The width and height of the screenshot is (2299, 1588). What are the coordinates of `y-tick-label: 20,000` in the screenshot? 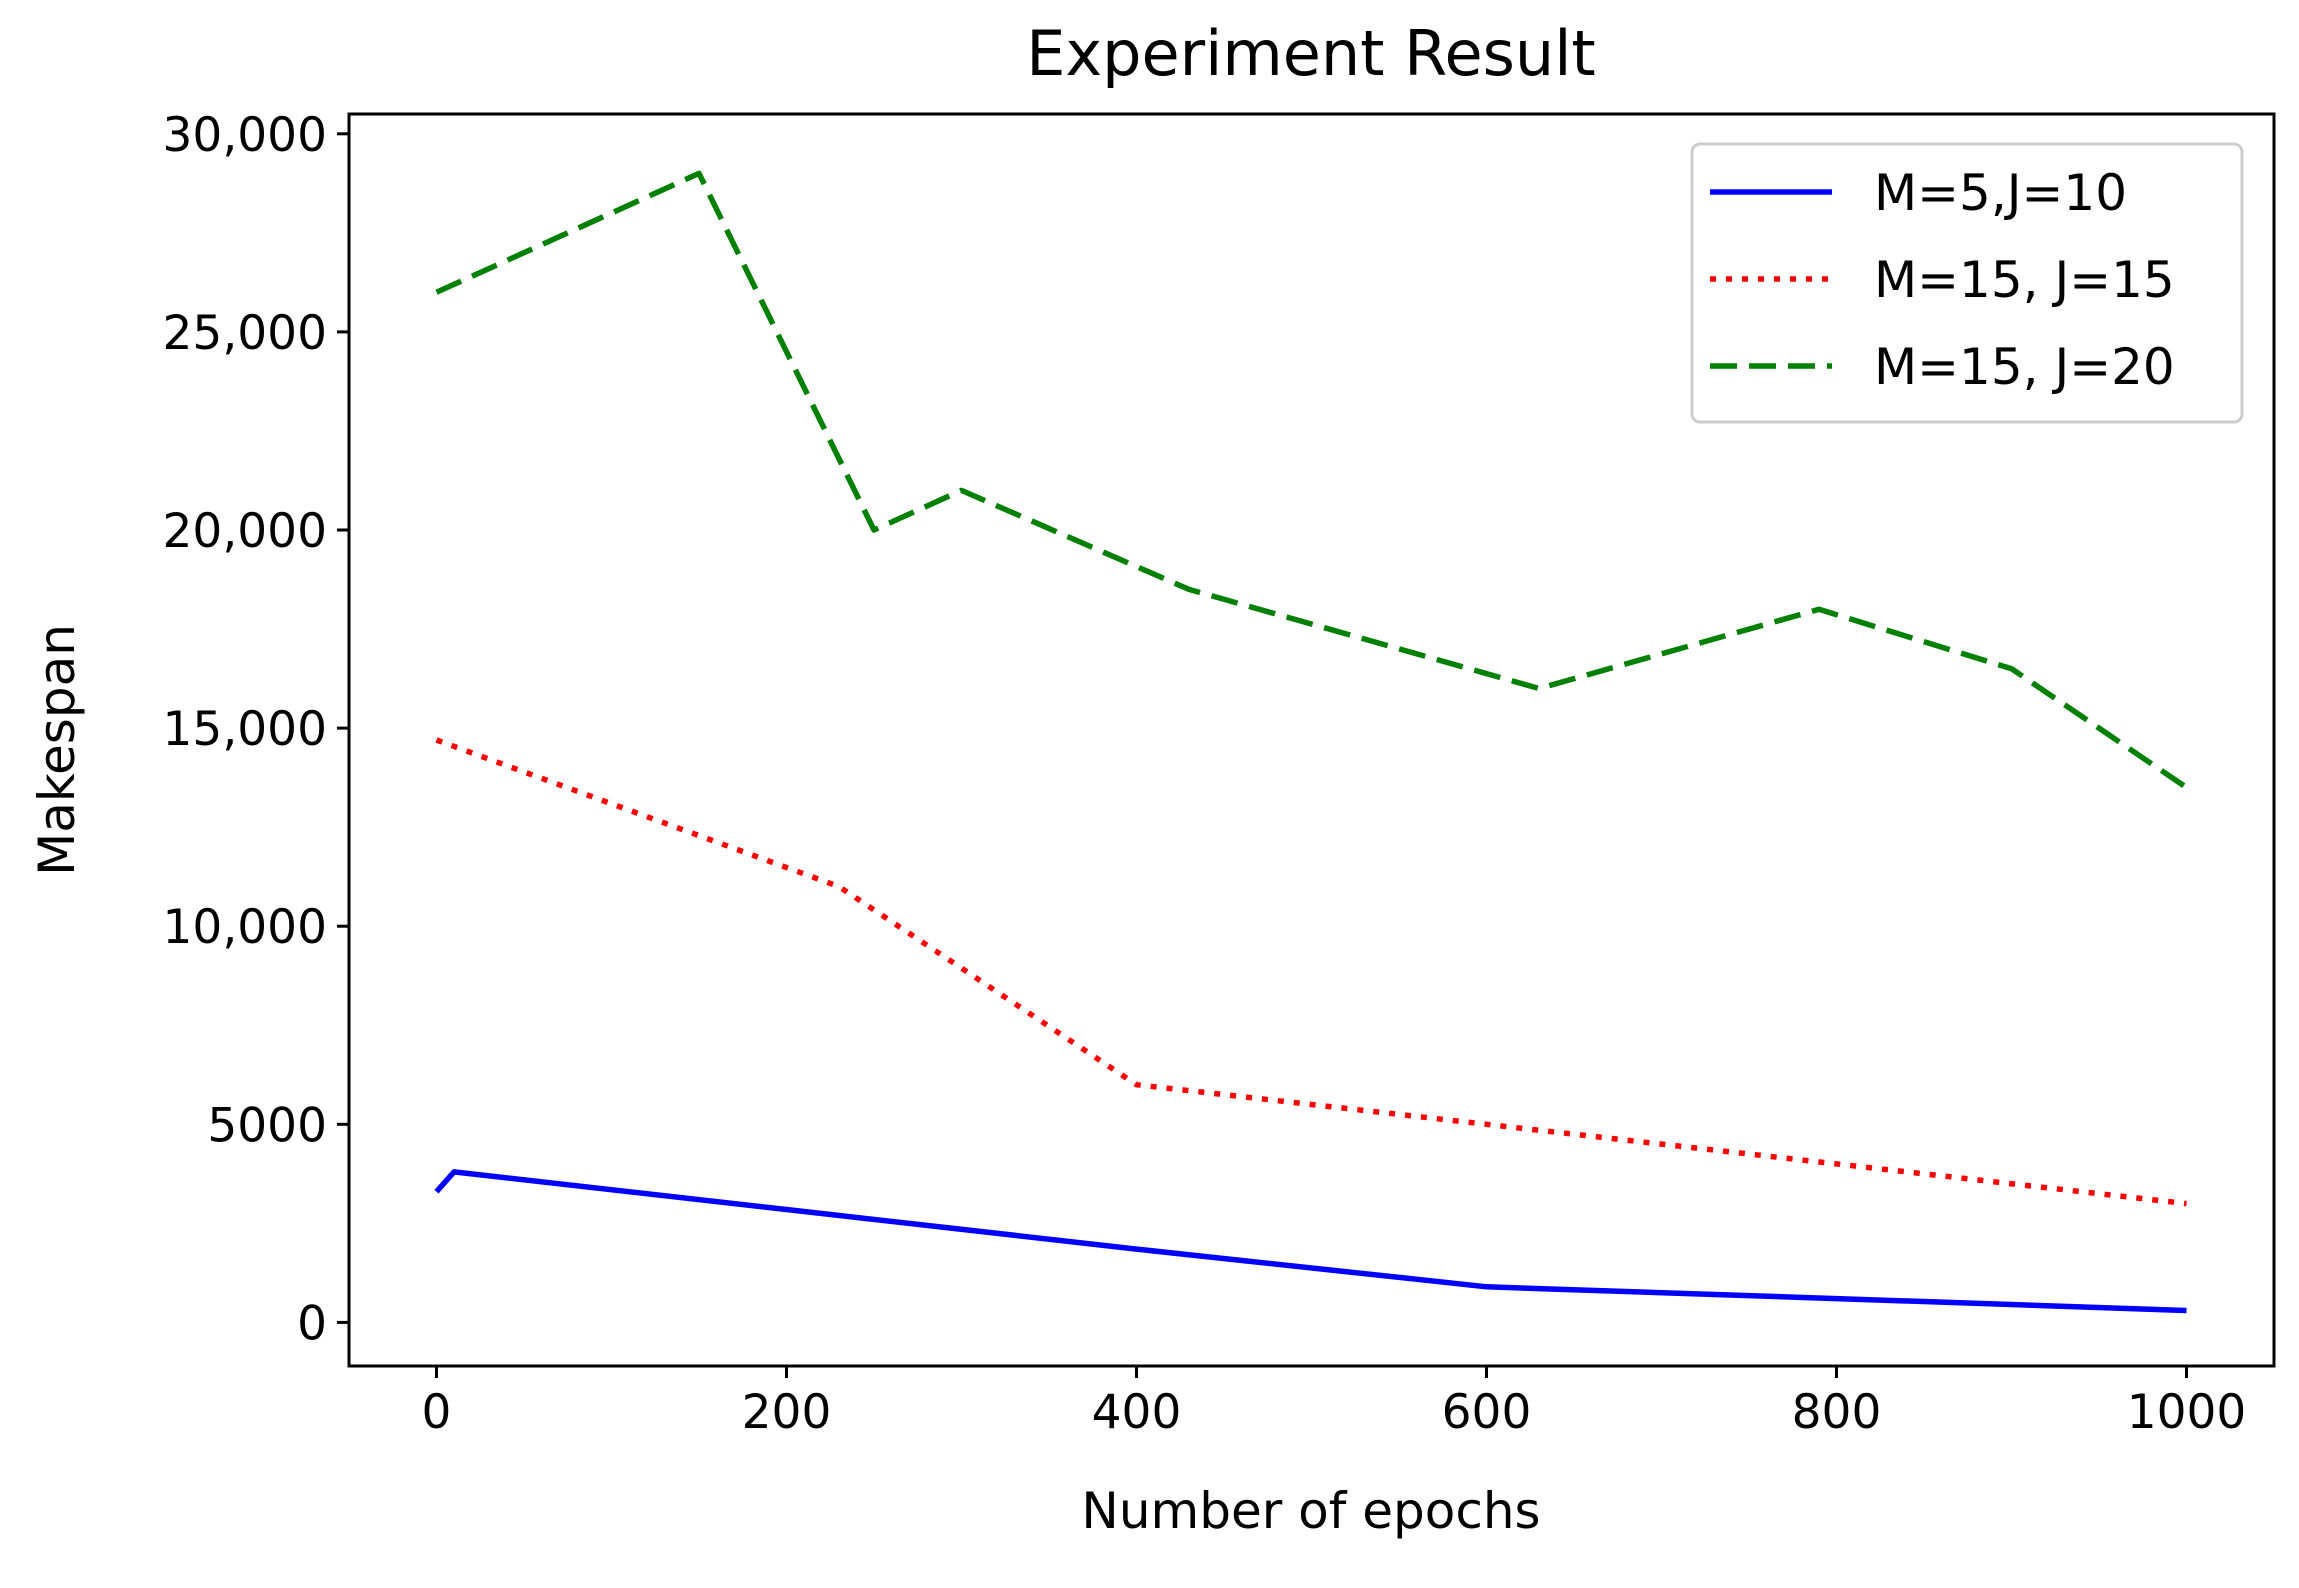 It's located at (245, 531).